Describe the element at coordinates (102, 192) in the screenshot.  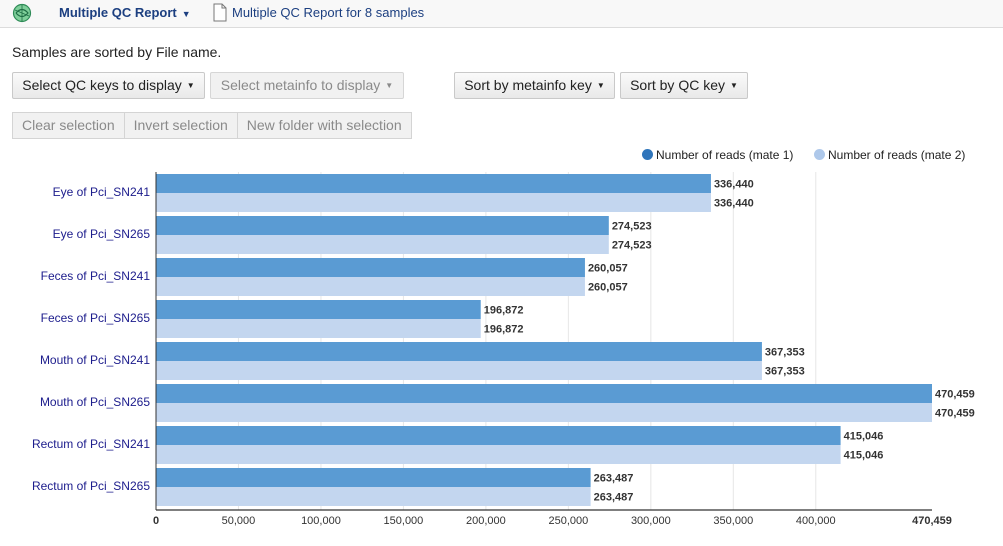
I see `category-label: Eye of Pci_SN241` at that location.